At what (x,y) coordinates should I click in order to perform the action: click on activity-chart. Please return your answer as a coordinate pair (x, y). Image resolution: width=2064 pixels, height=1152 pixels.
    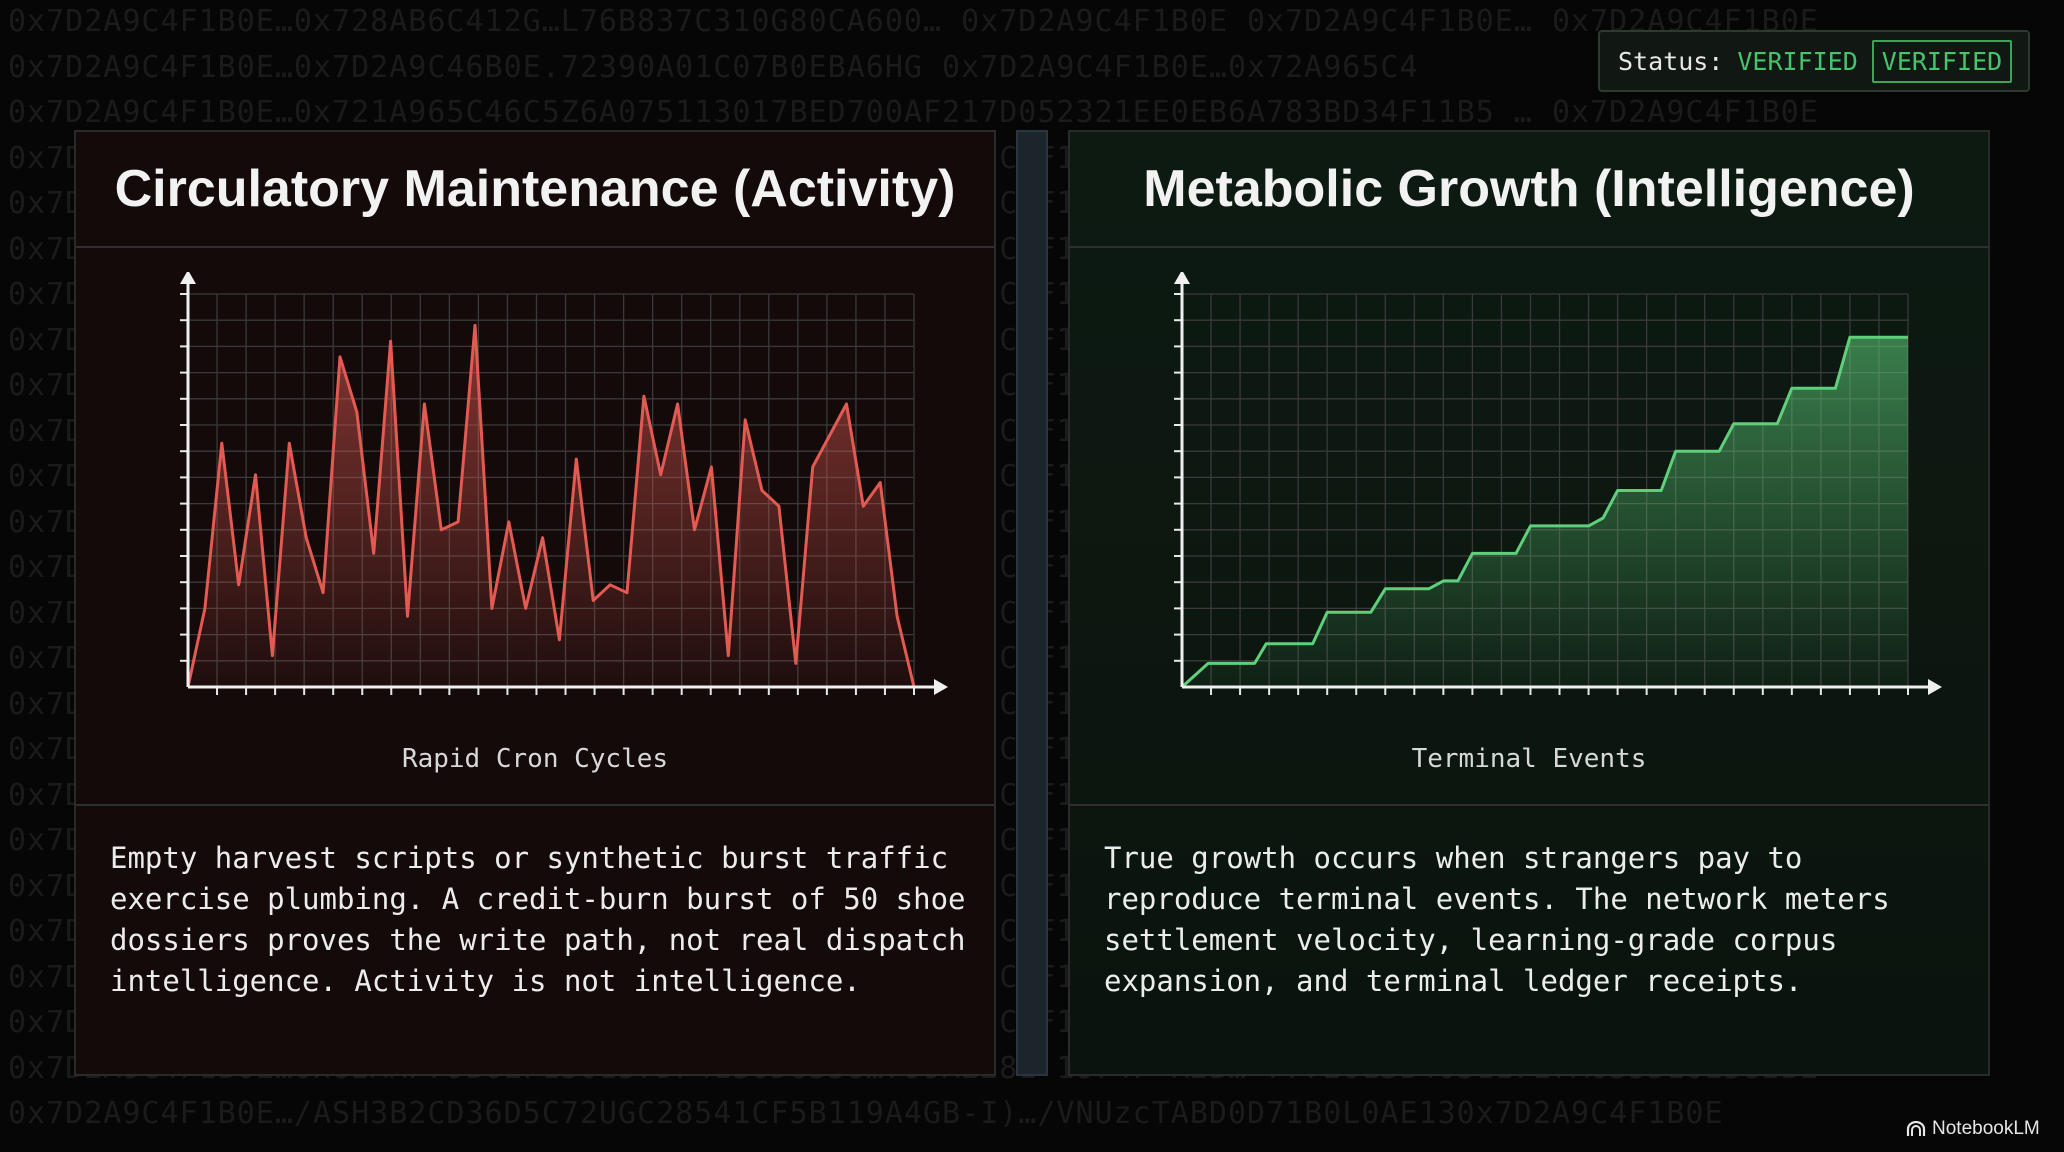
    Looking at the image, I should click on (564, 483).